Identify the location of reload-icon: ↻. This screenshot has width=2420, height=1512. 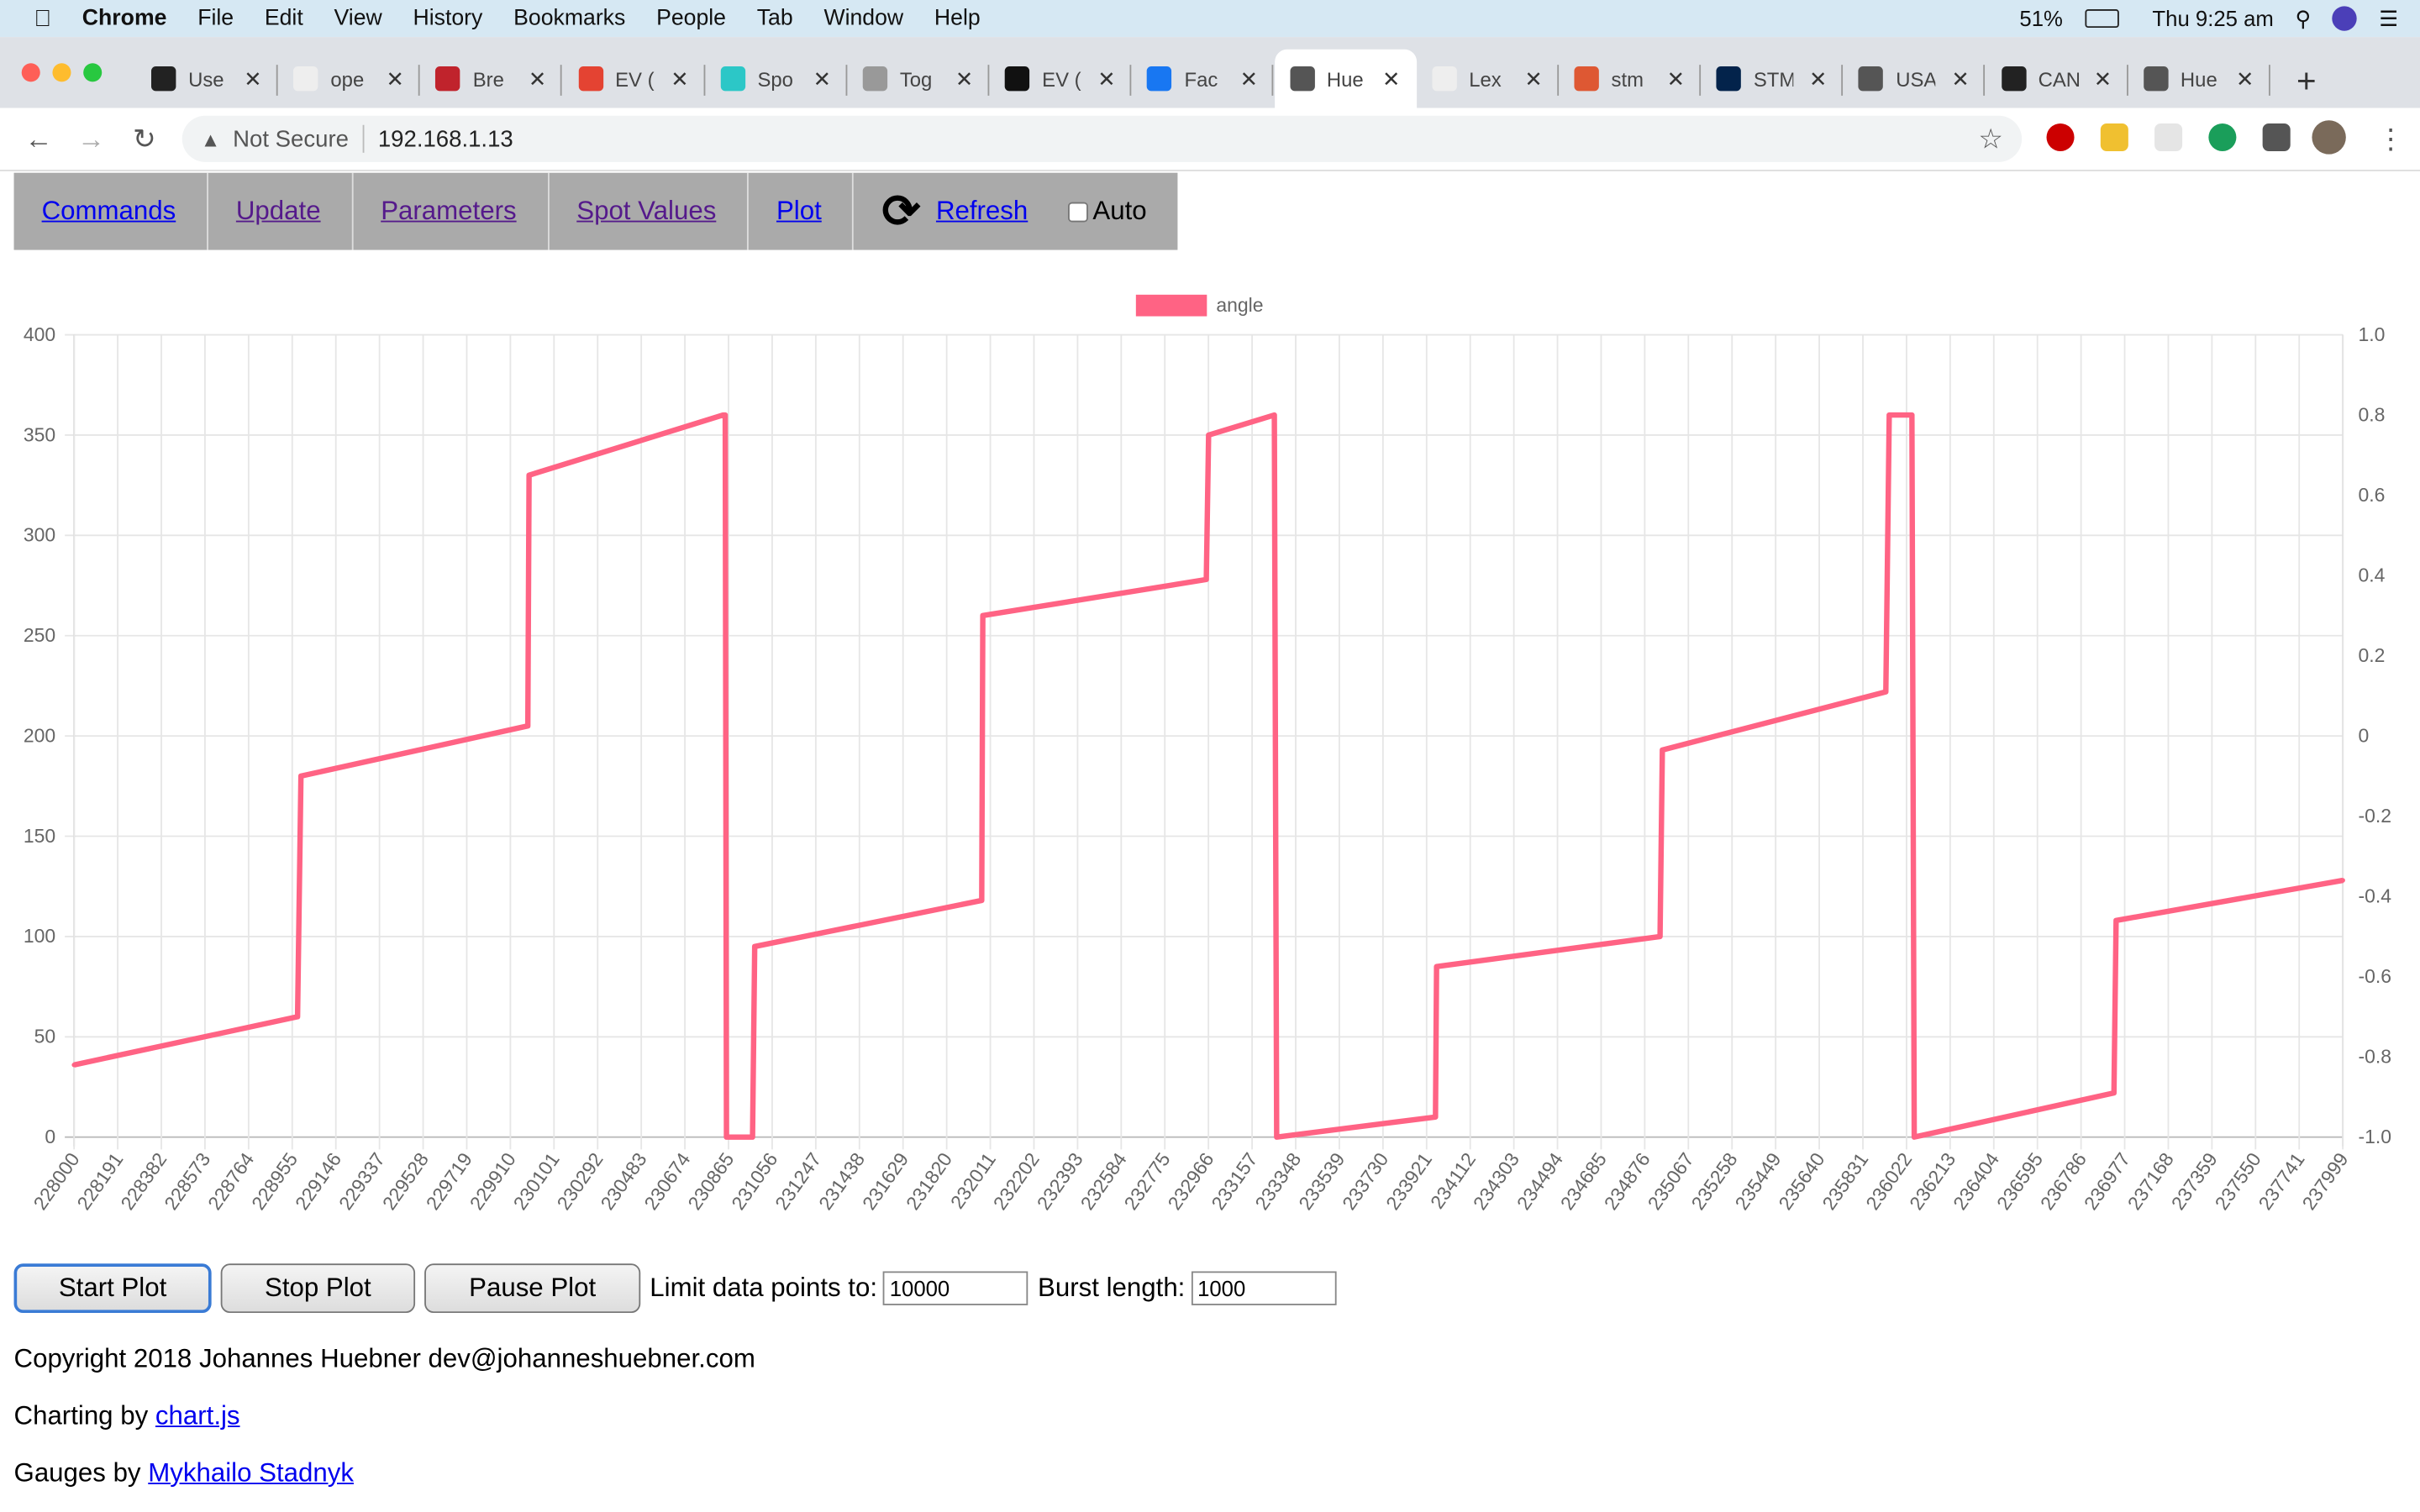
(144, 139).